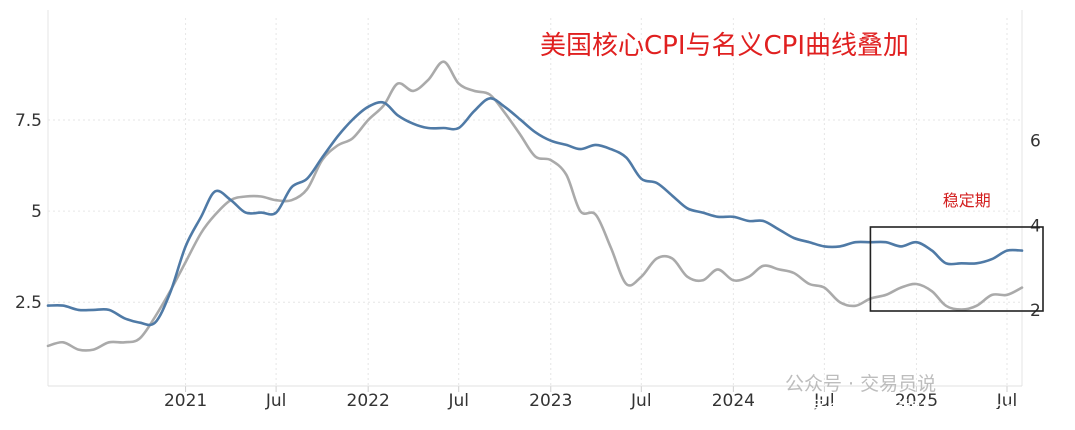 This screenshot has height=430, width=1075. I want to click on x-tick-label: 2023, so click(550, 401).